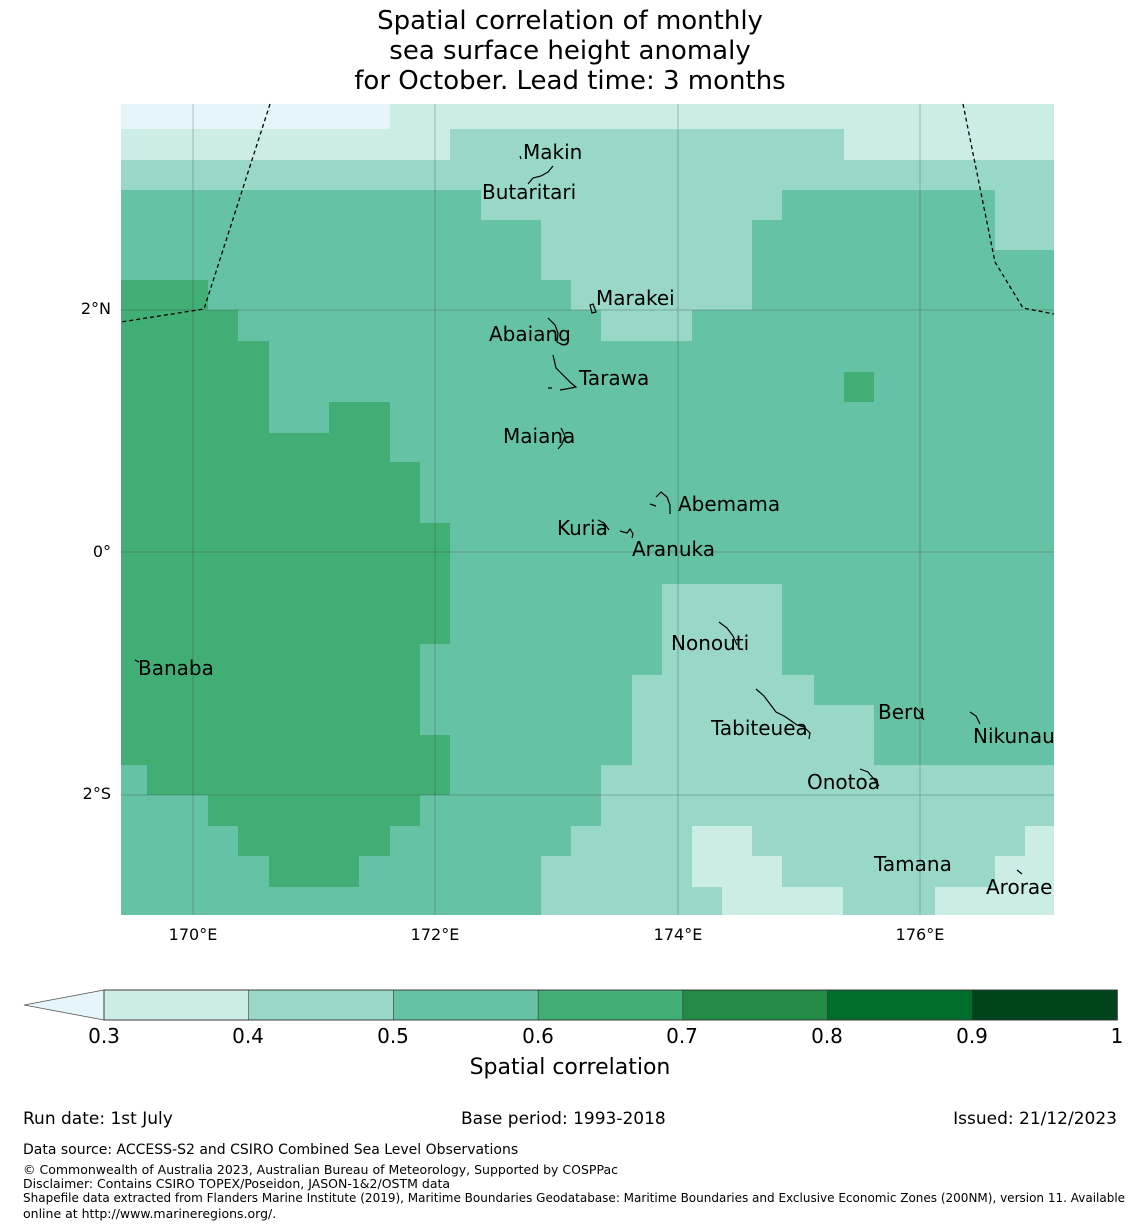  I want to click on island-maiana, so click(561, 438).